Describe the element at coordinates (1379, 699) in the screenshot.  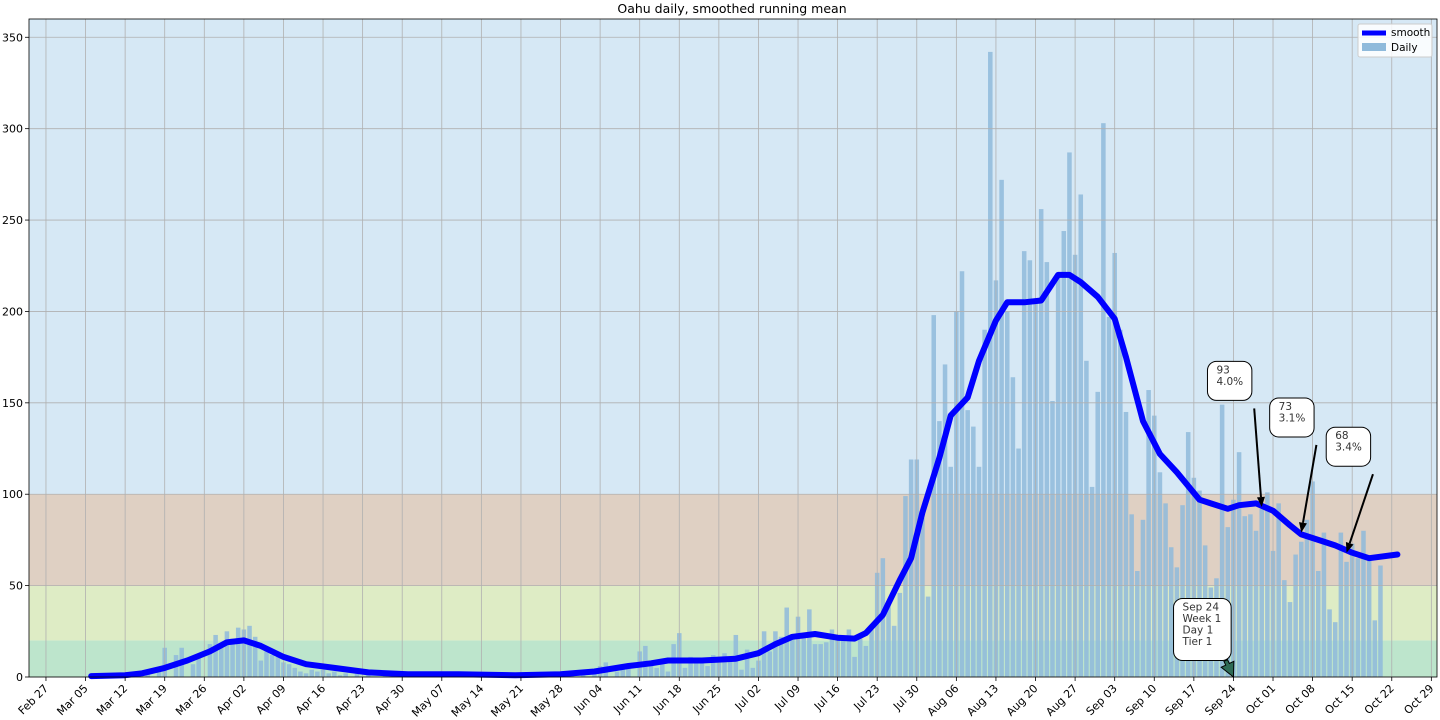
I see `x-tick-label: Oct 22` at that location.